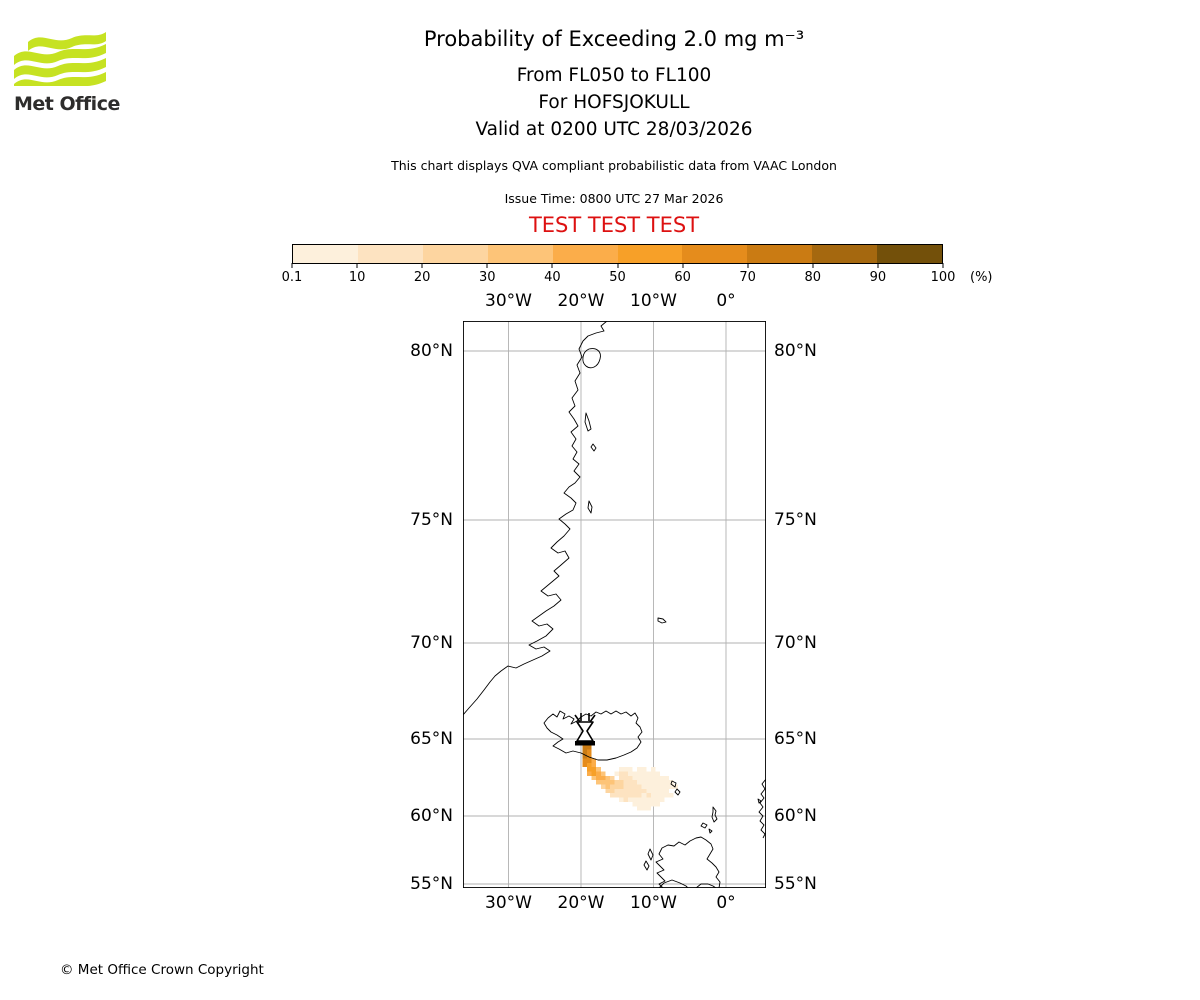 This screenshot has height=1000, width=1200. I want to click on lat-tick-label-right: 65°N, so click(795, 739).